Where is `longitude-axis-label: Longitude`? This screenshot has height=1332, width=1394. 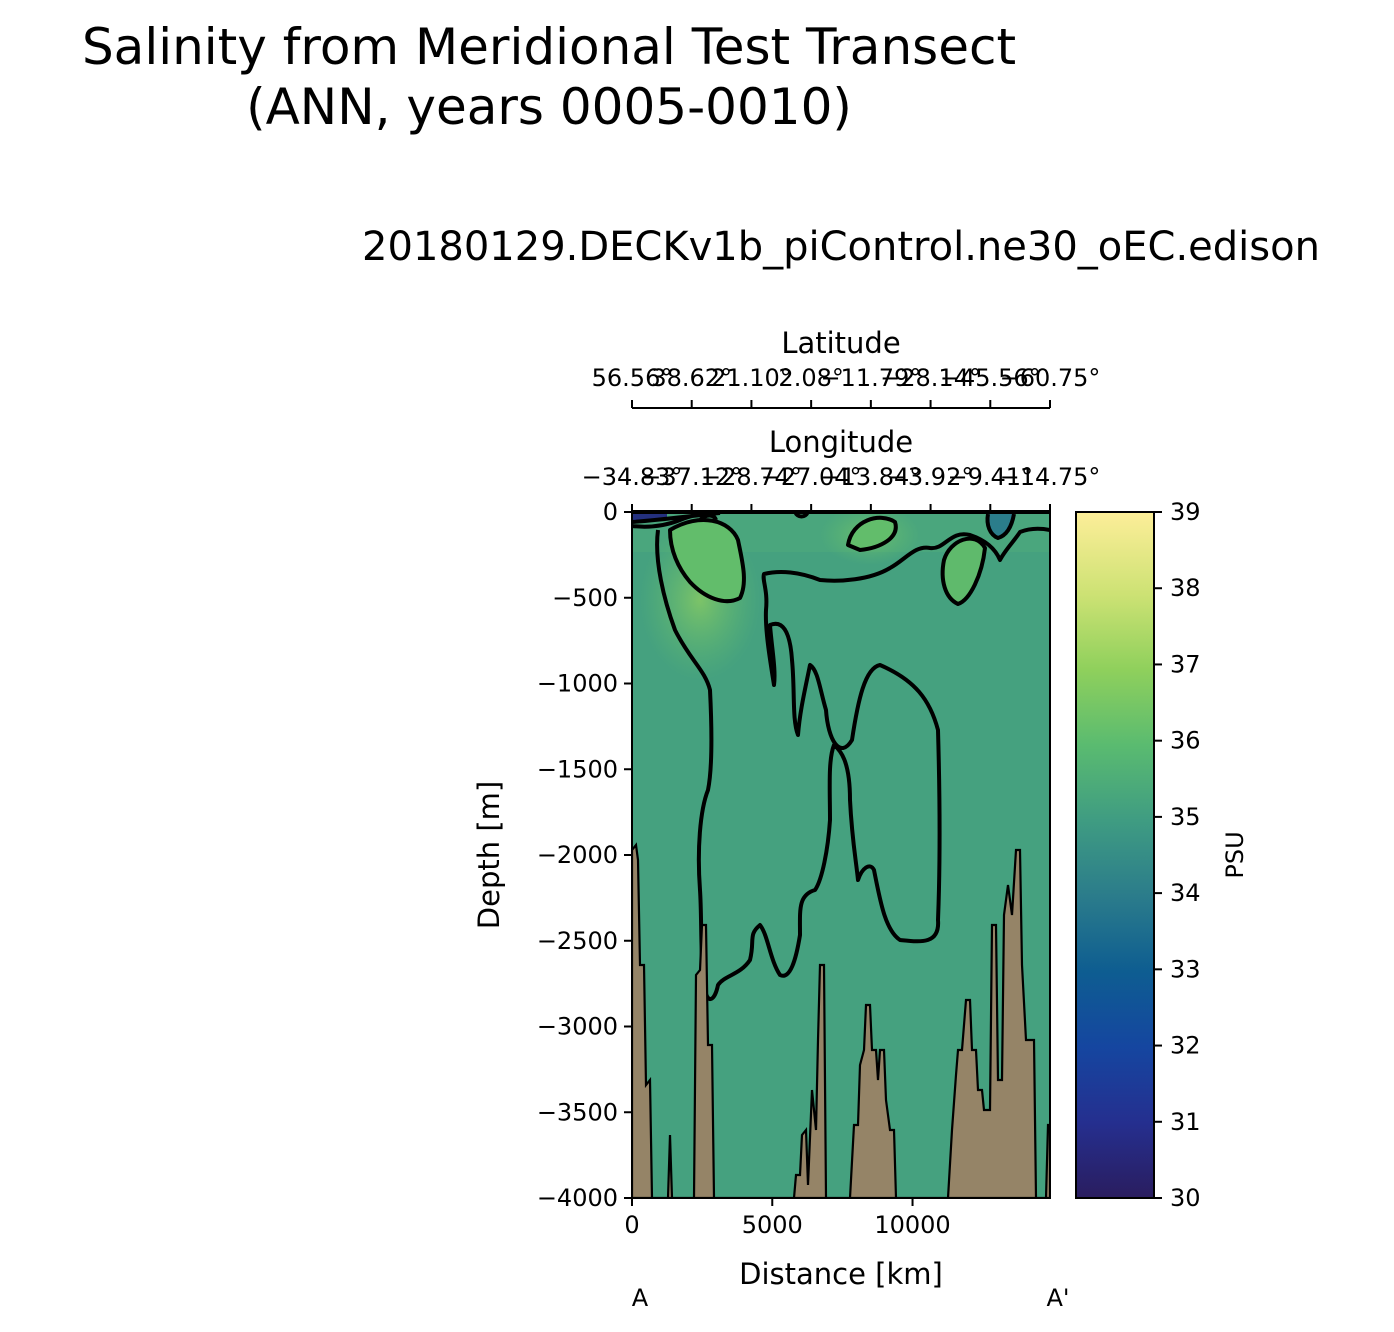
longitude-axis-label: Longitude is located at coordinates (841, 442).